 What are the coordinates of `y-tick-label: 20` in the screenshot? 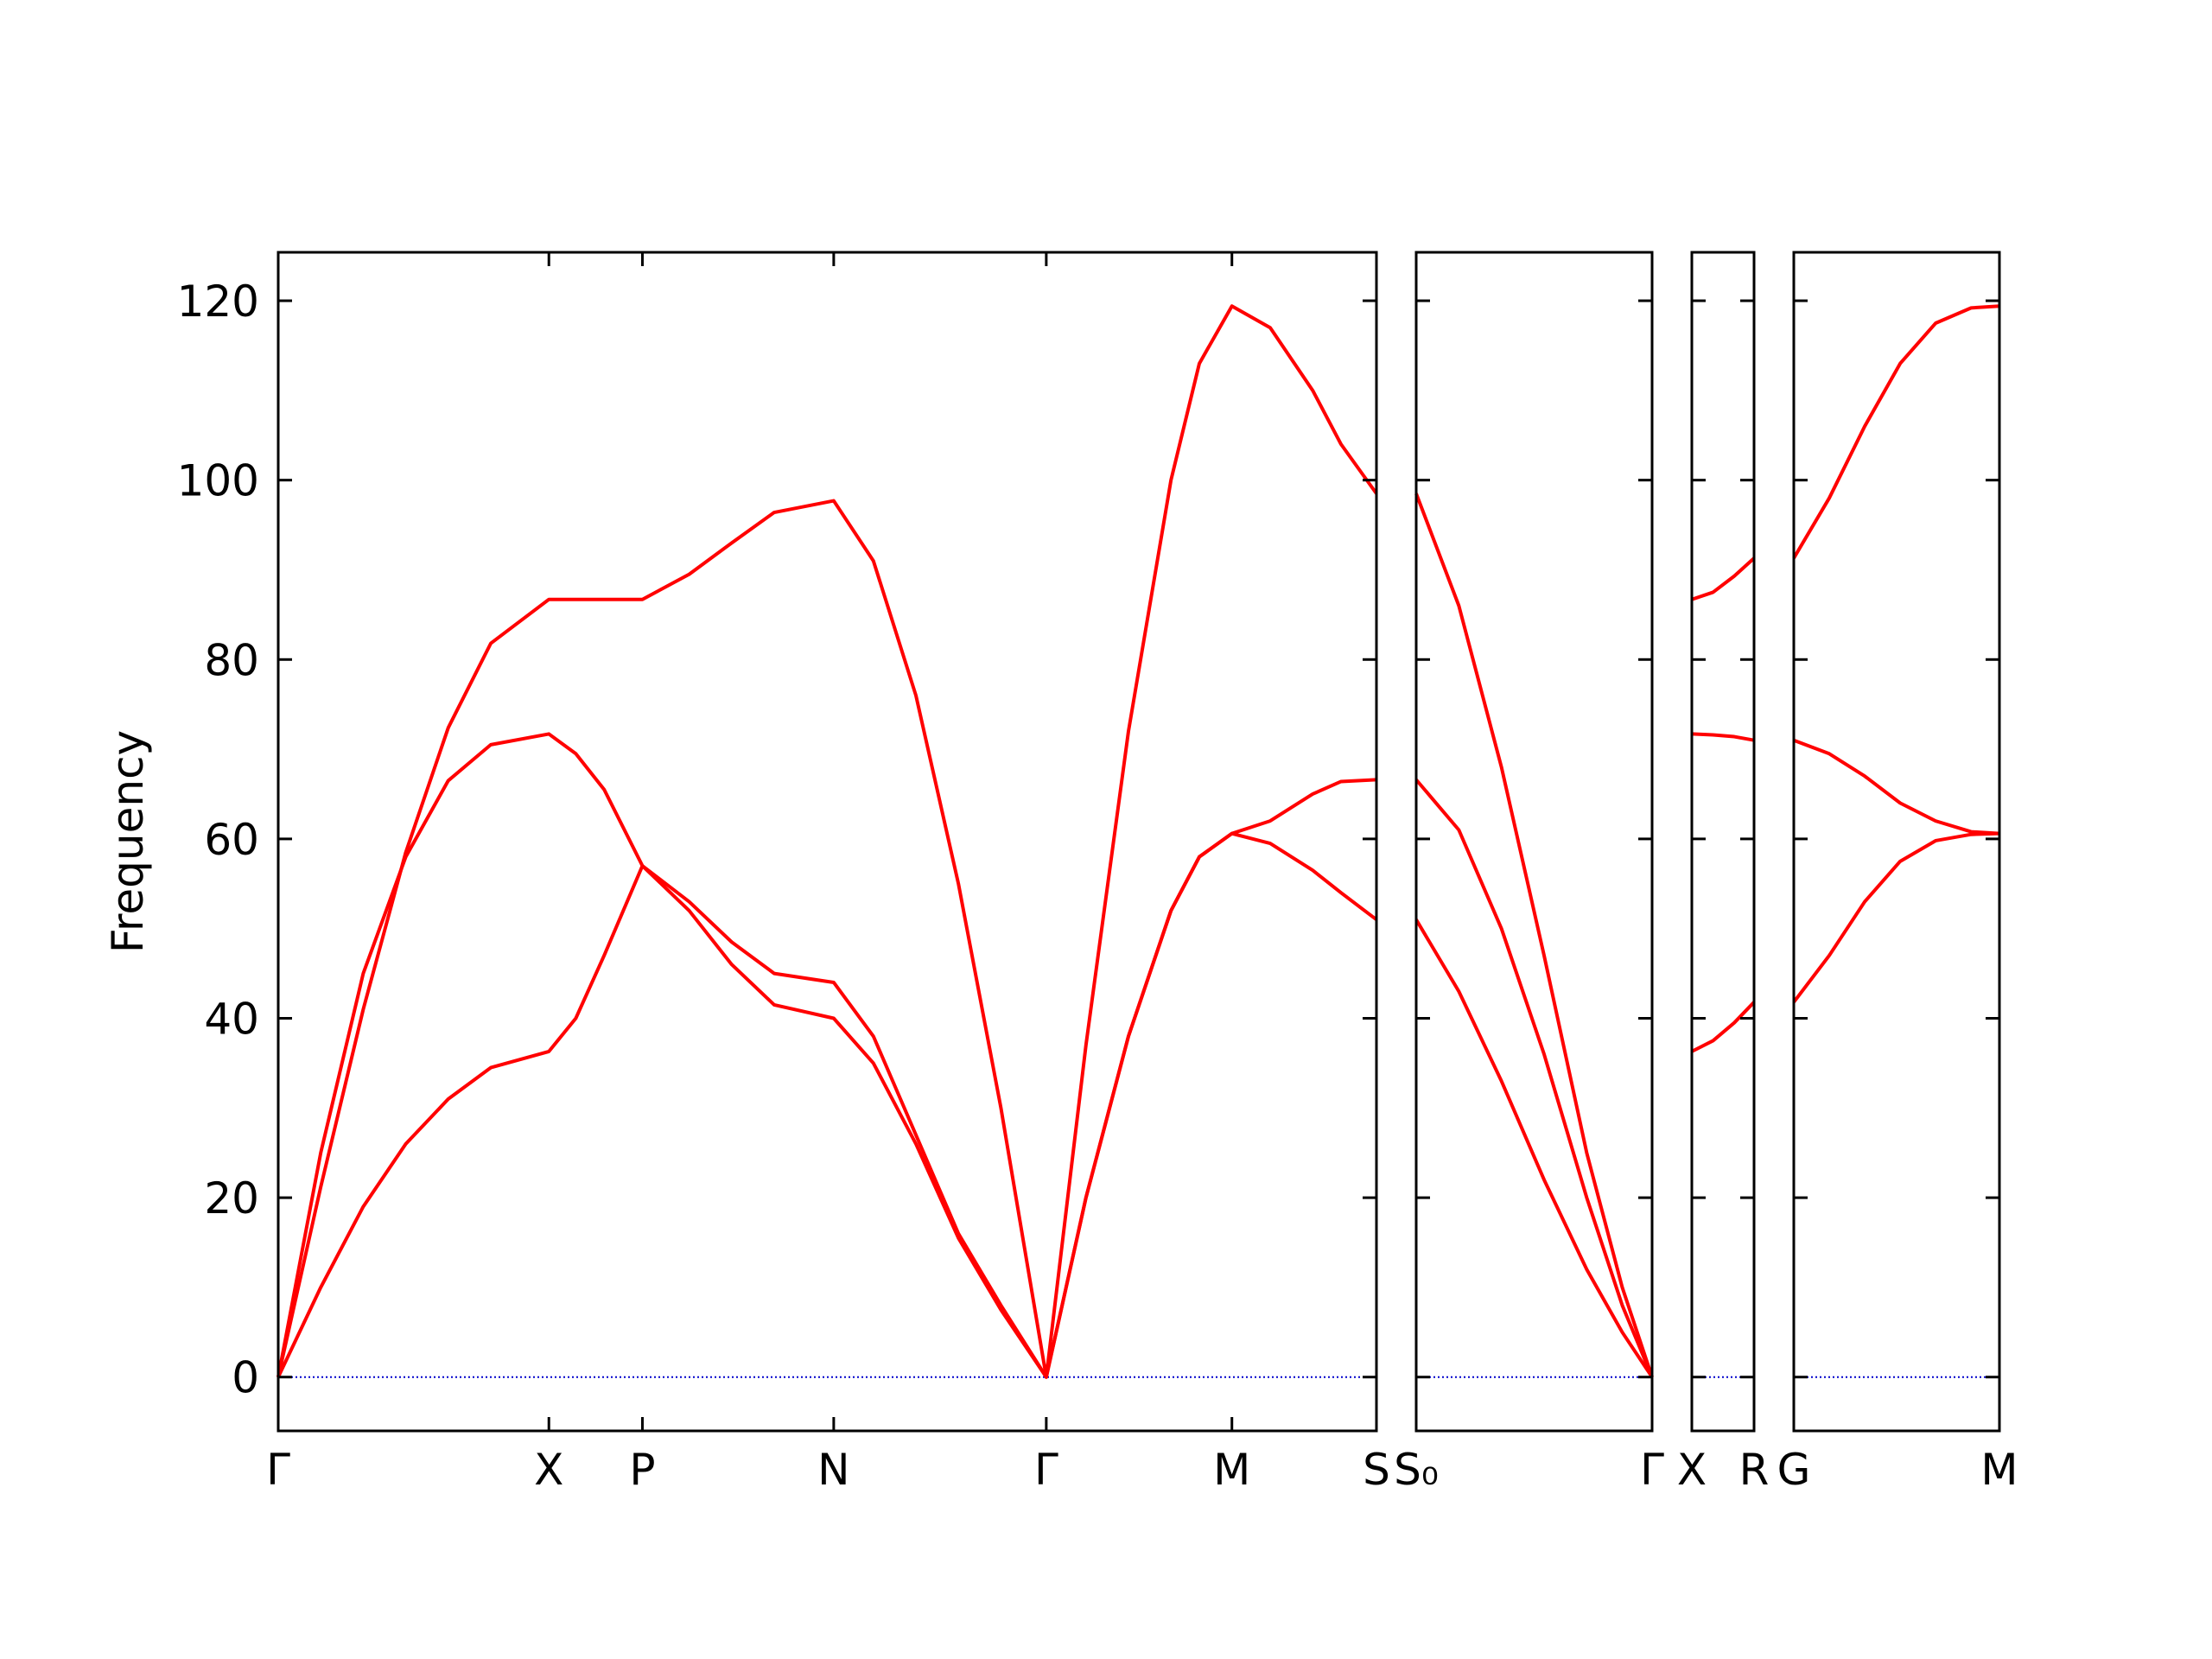 It's located at (232, 1198).